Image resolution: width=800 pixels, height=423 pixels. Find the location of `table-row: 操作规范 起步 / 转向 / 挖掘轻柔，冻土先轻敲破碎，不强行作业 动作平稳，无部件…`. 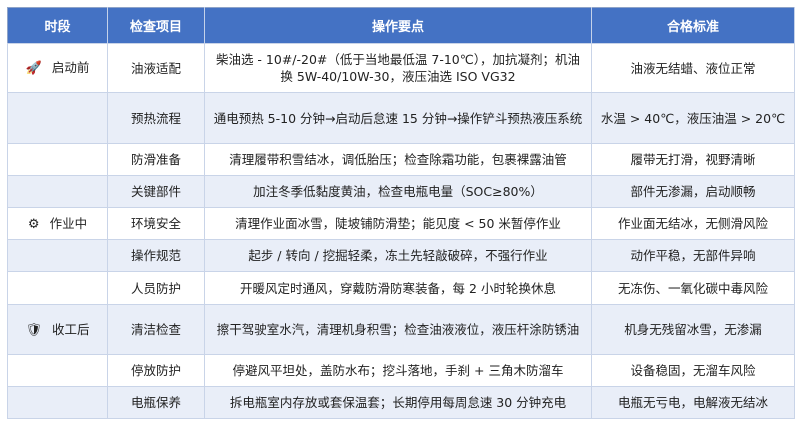

table-row: 操作规范 起步 / 转向 / 挖掘轻柔，冻土先轻敲破碎，不强行作业 动作平稳，无部件… is located at coordinates (401, 255).